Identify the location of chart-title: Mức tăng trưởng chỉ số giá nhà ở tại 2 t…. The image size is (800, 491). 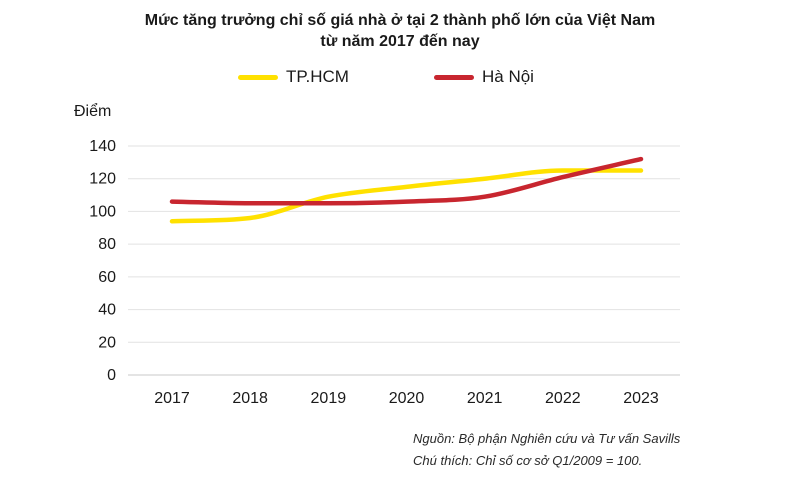
(400, 31).